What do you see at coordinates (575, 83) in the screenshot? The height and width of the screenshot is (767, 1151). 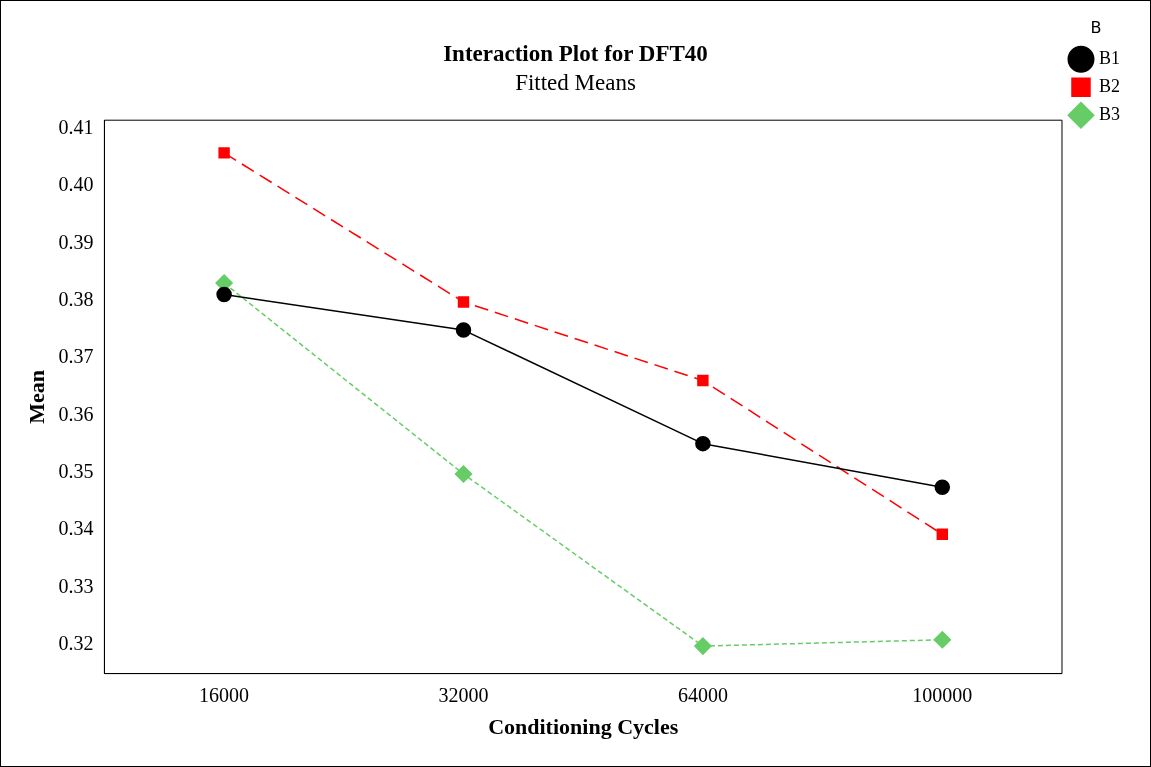 I see `chart-subtitle: Fitted Means` at bounding box center [575, 83].